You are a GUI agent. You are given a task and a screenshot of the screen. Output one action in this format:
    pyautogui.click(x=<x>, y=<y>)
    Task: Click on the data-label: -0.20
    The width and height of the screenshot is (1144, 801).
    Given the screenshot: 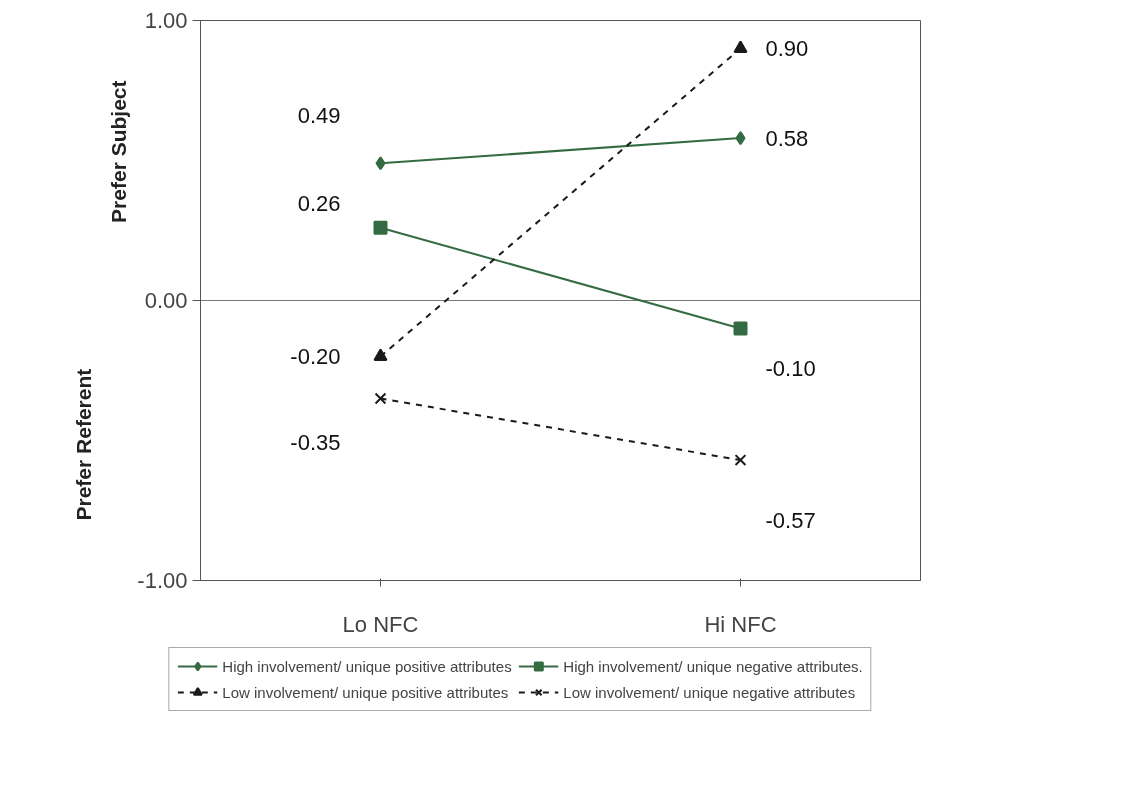 What is the action you would take?
    pyautogui.click(x=315, y=356)
    